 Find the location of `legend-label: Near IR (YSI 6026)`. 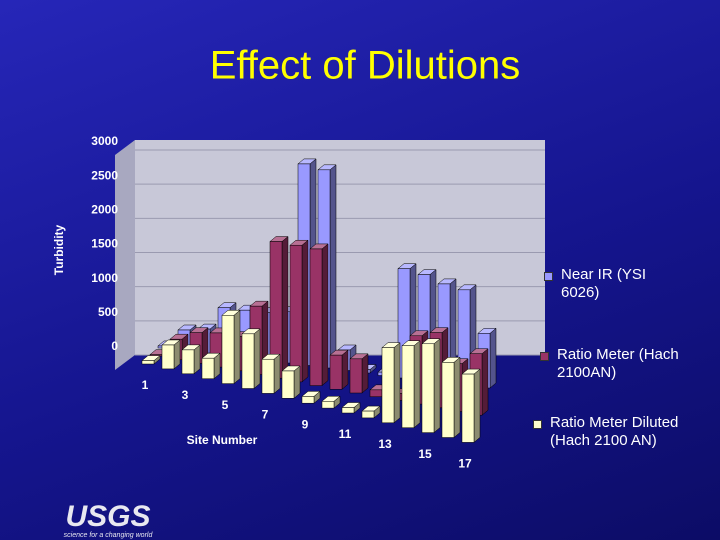

legend-label: Near IR (YSI 6026) is located at coordinates (604, 283).